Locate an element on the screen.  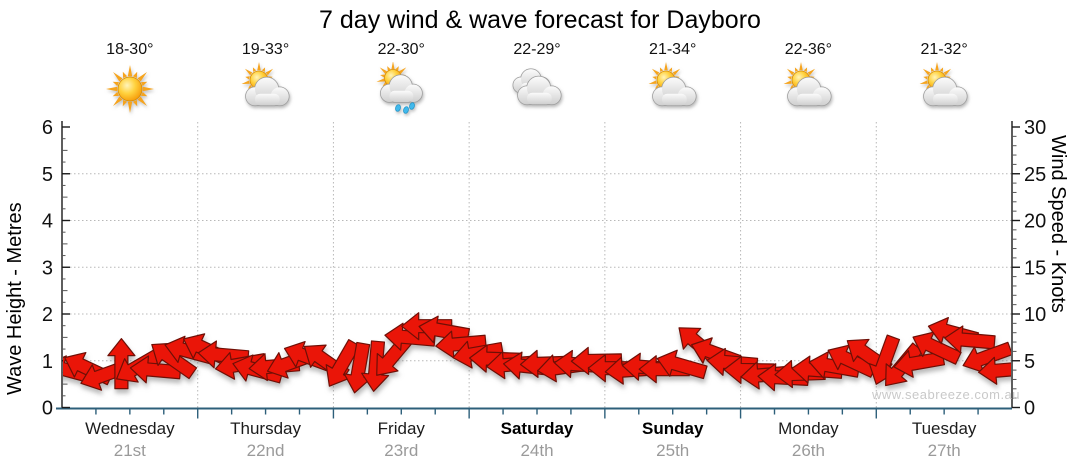
left-axis-tick-label: 4 is located at coordinates (47, 222).